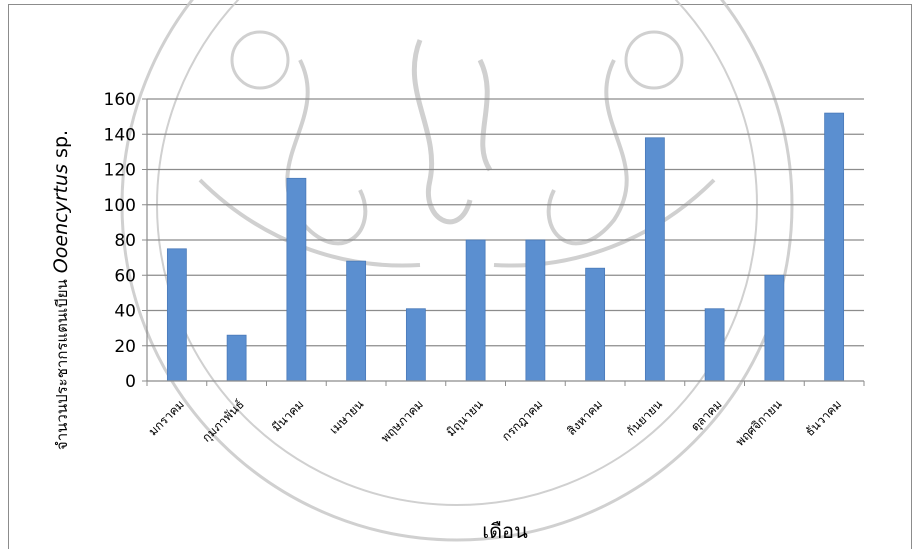  I want to click on x-tick-label: กันยายน, so click(644, 417).